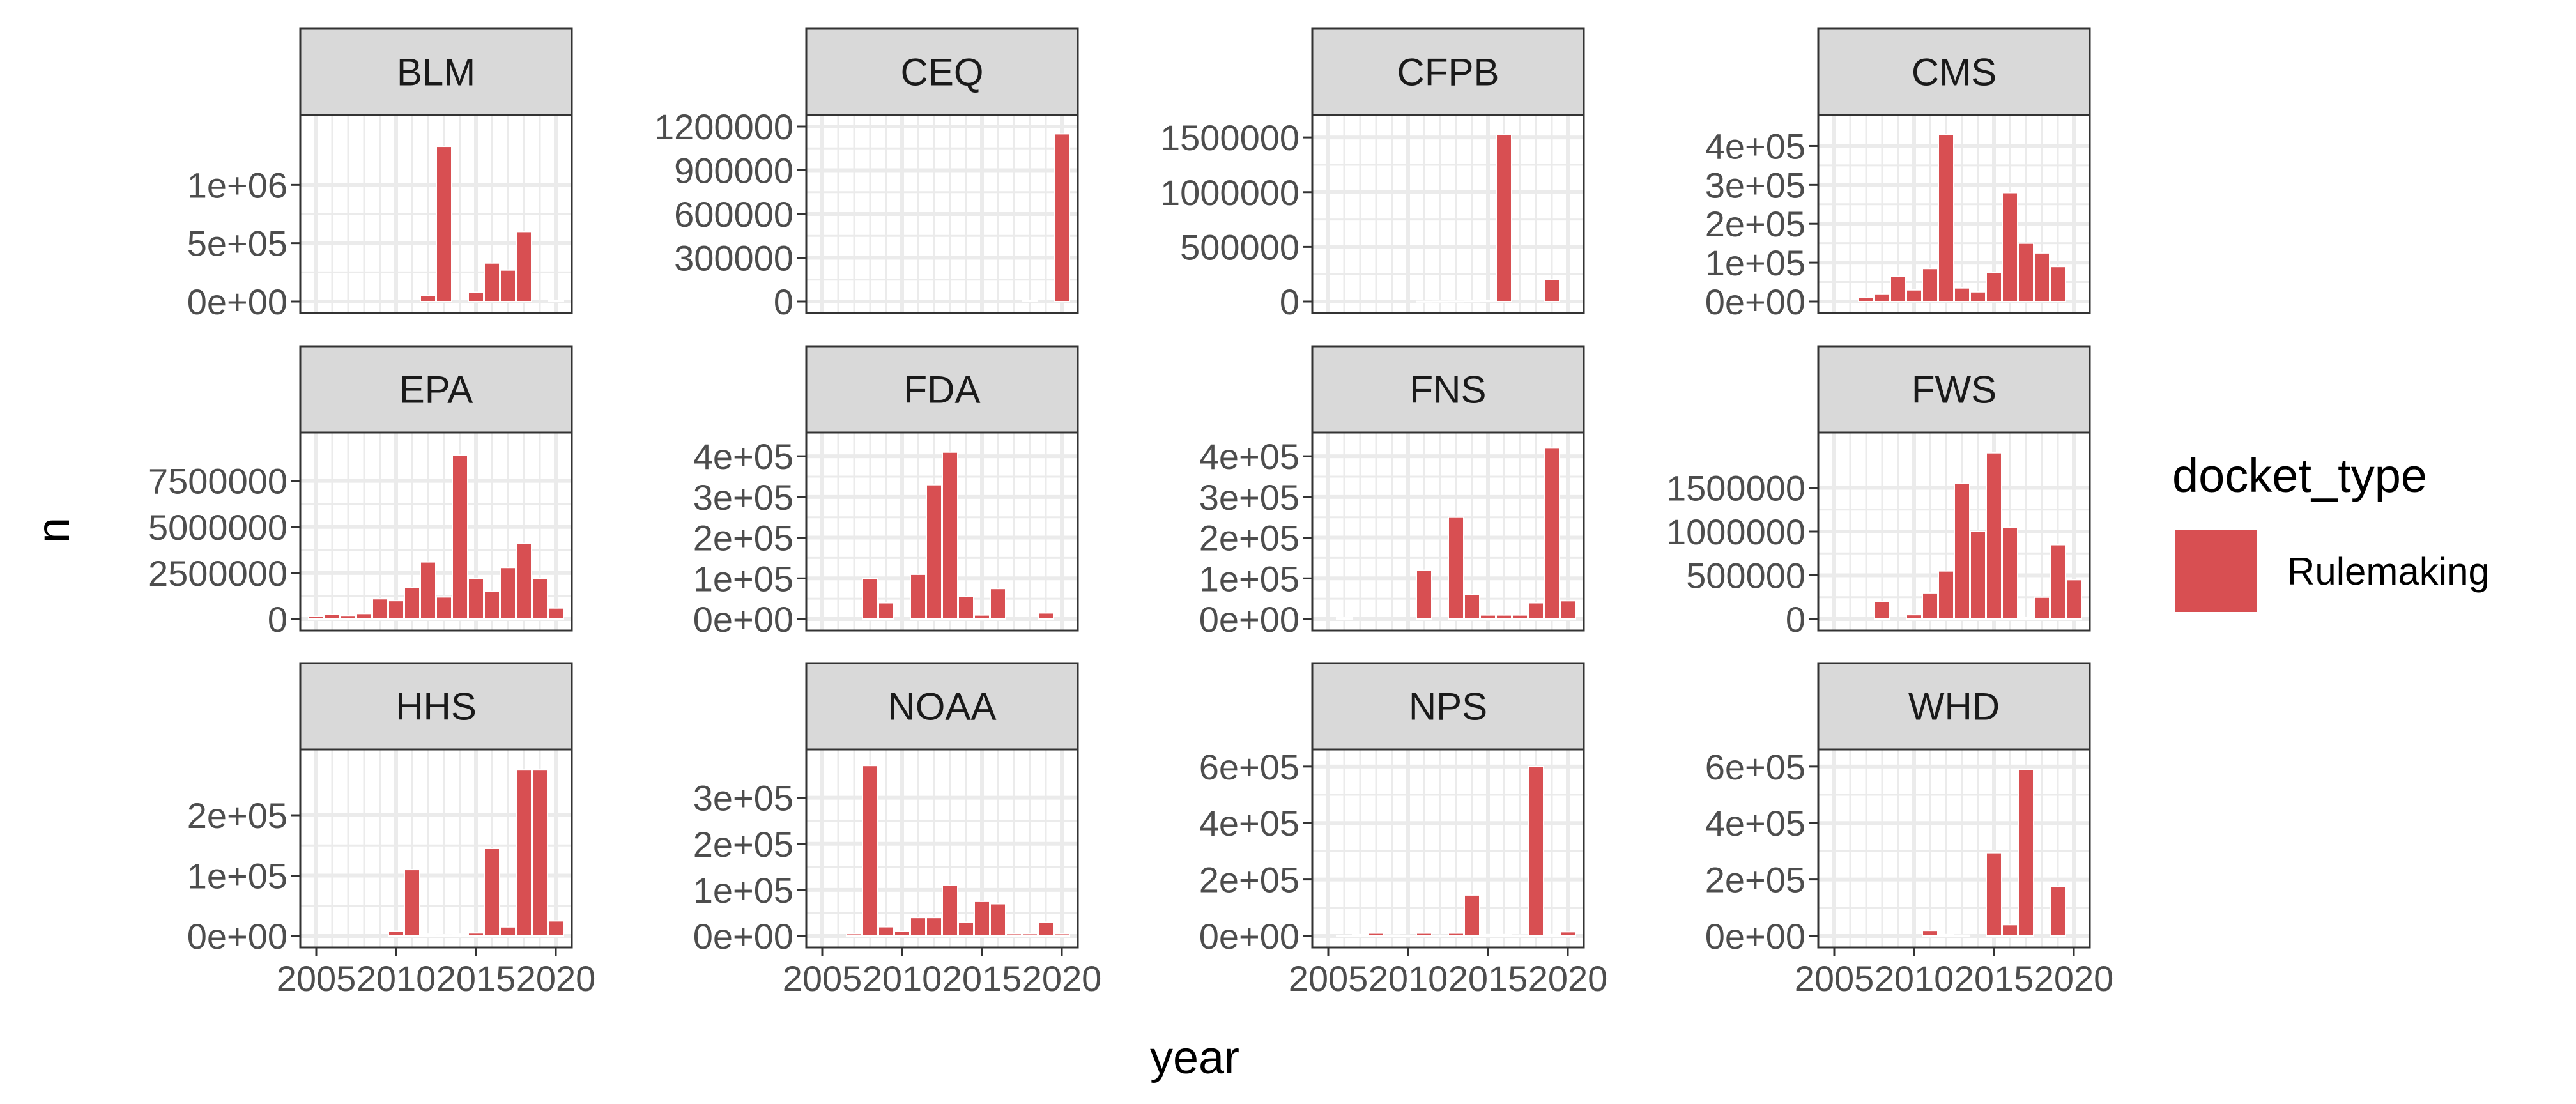 The image size is (2576, 1104). Describe the element at coordinates (733, 258) in the screenshot. I see `y-tick-label: 300000` at that location.